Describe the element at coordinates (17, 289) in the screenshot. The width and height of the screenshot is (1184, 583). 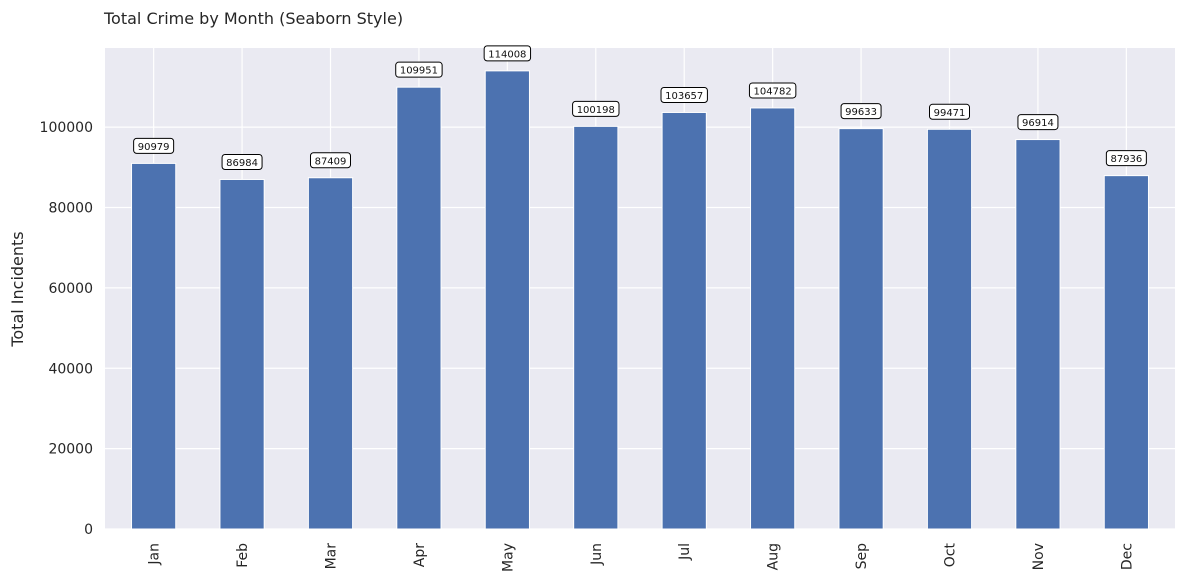
I see `y-axis-label: Total Incidents` at that location.